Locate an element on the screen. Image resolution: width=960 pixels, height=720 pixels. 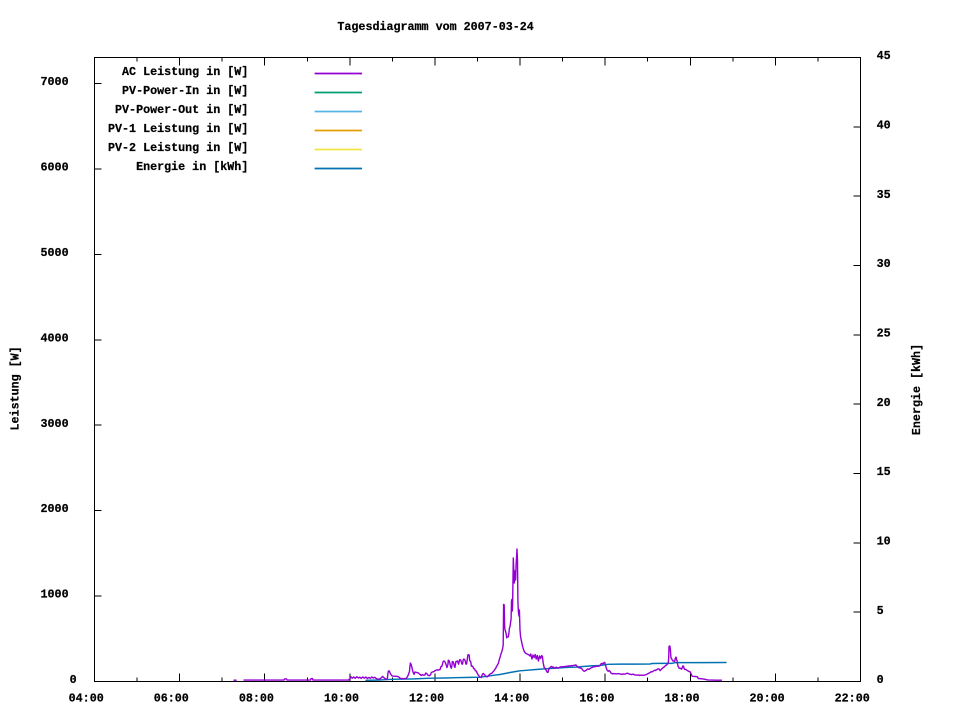
svg-text: 30 is located at coordinates (884, 264).